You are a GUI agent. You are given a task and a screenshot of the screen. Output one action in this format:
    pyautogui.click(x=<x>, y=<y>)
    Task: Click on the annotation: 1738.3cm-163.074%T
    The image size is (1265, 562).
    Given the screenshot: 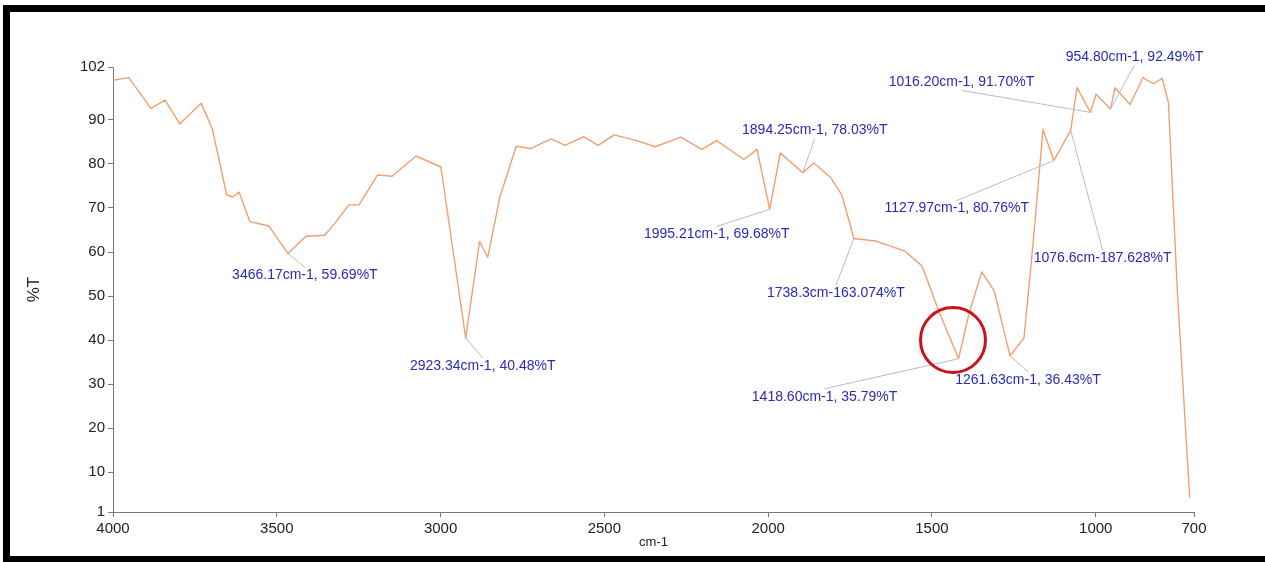 What is the action you would take?
    pyautogui.click(x=836, y=292)
    